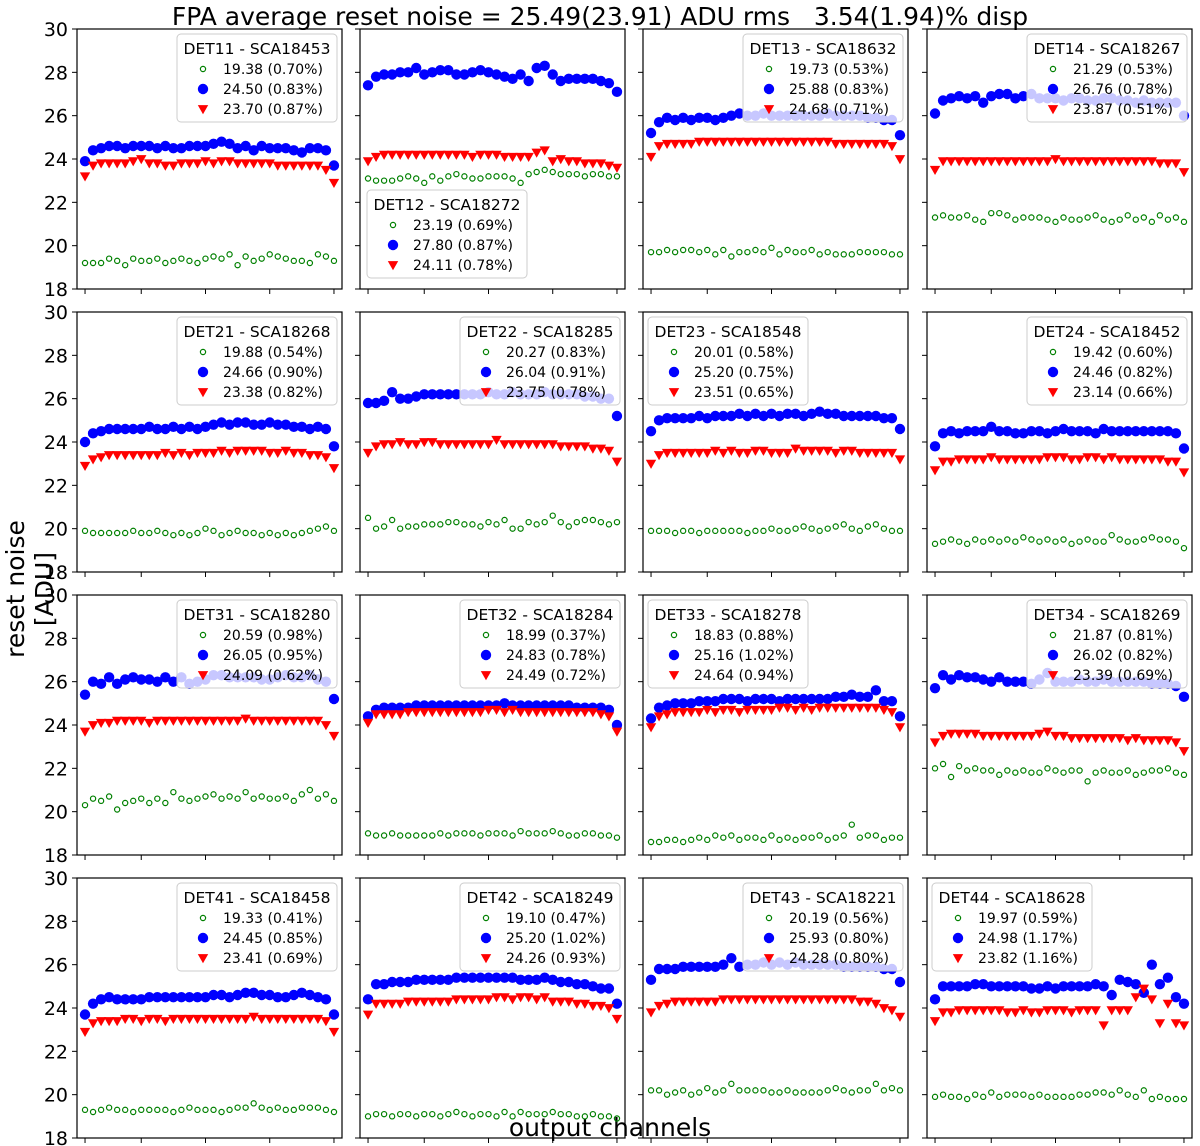 The height and width of the screenshot is (1146, 1200). Describe the element at coordinates (1123, 636) in the screenshot. I see `legend-label: 21.87 (0.81%)` at that location.